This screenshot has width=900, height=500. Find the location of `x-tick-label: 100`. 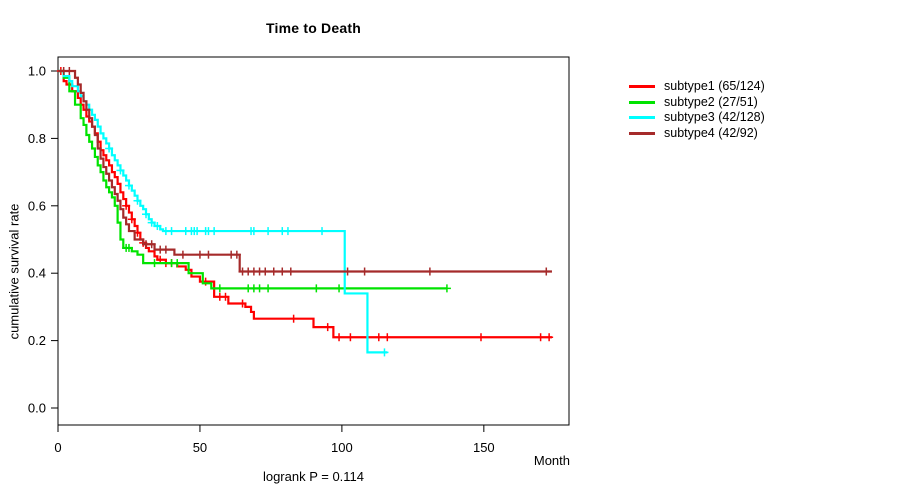

x-tick-label: 100 is located at coordinates (342, 447).